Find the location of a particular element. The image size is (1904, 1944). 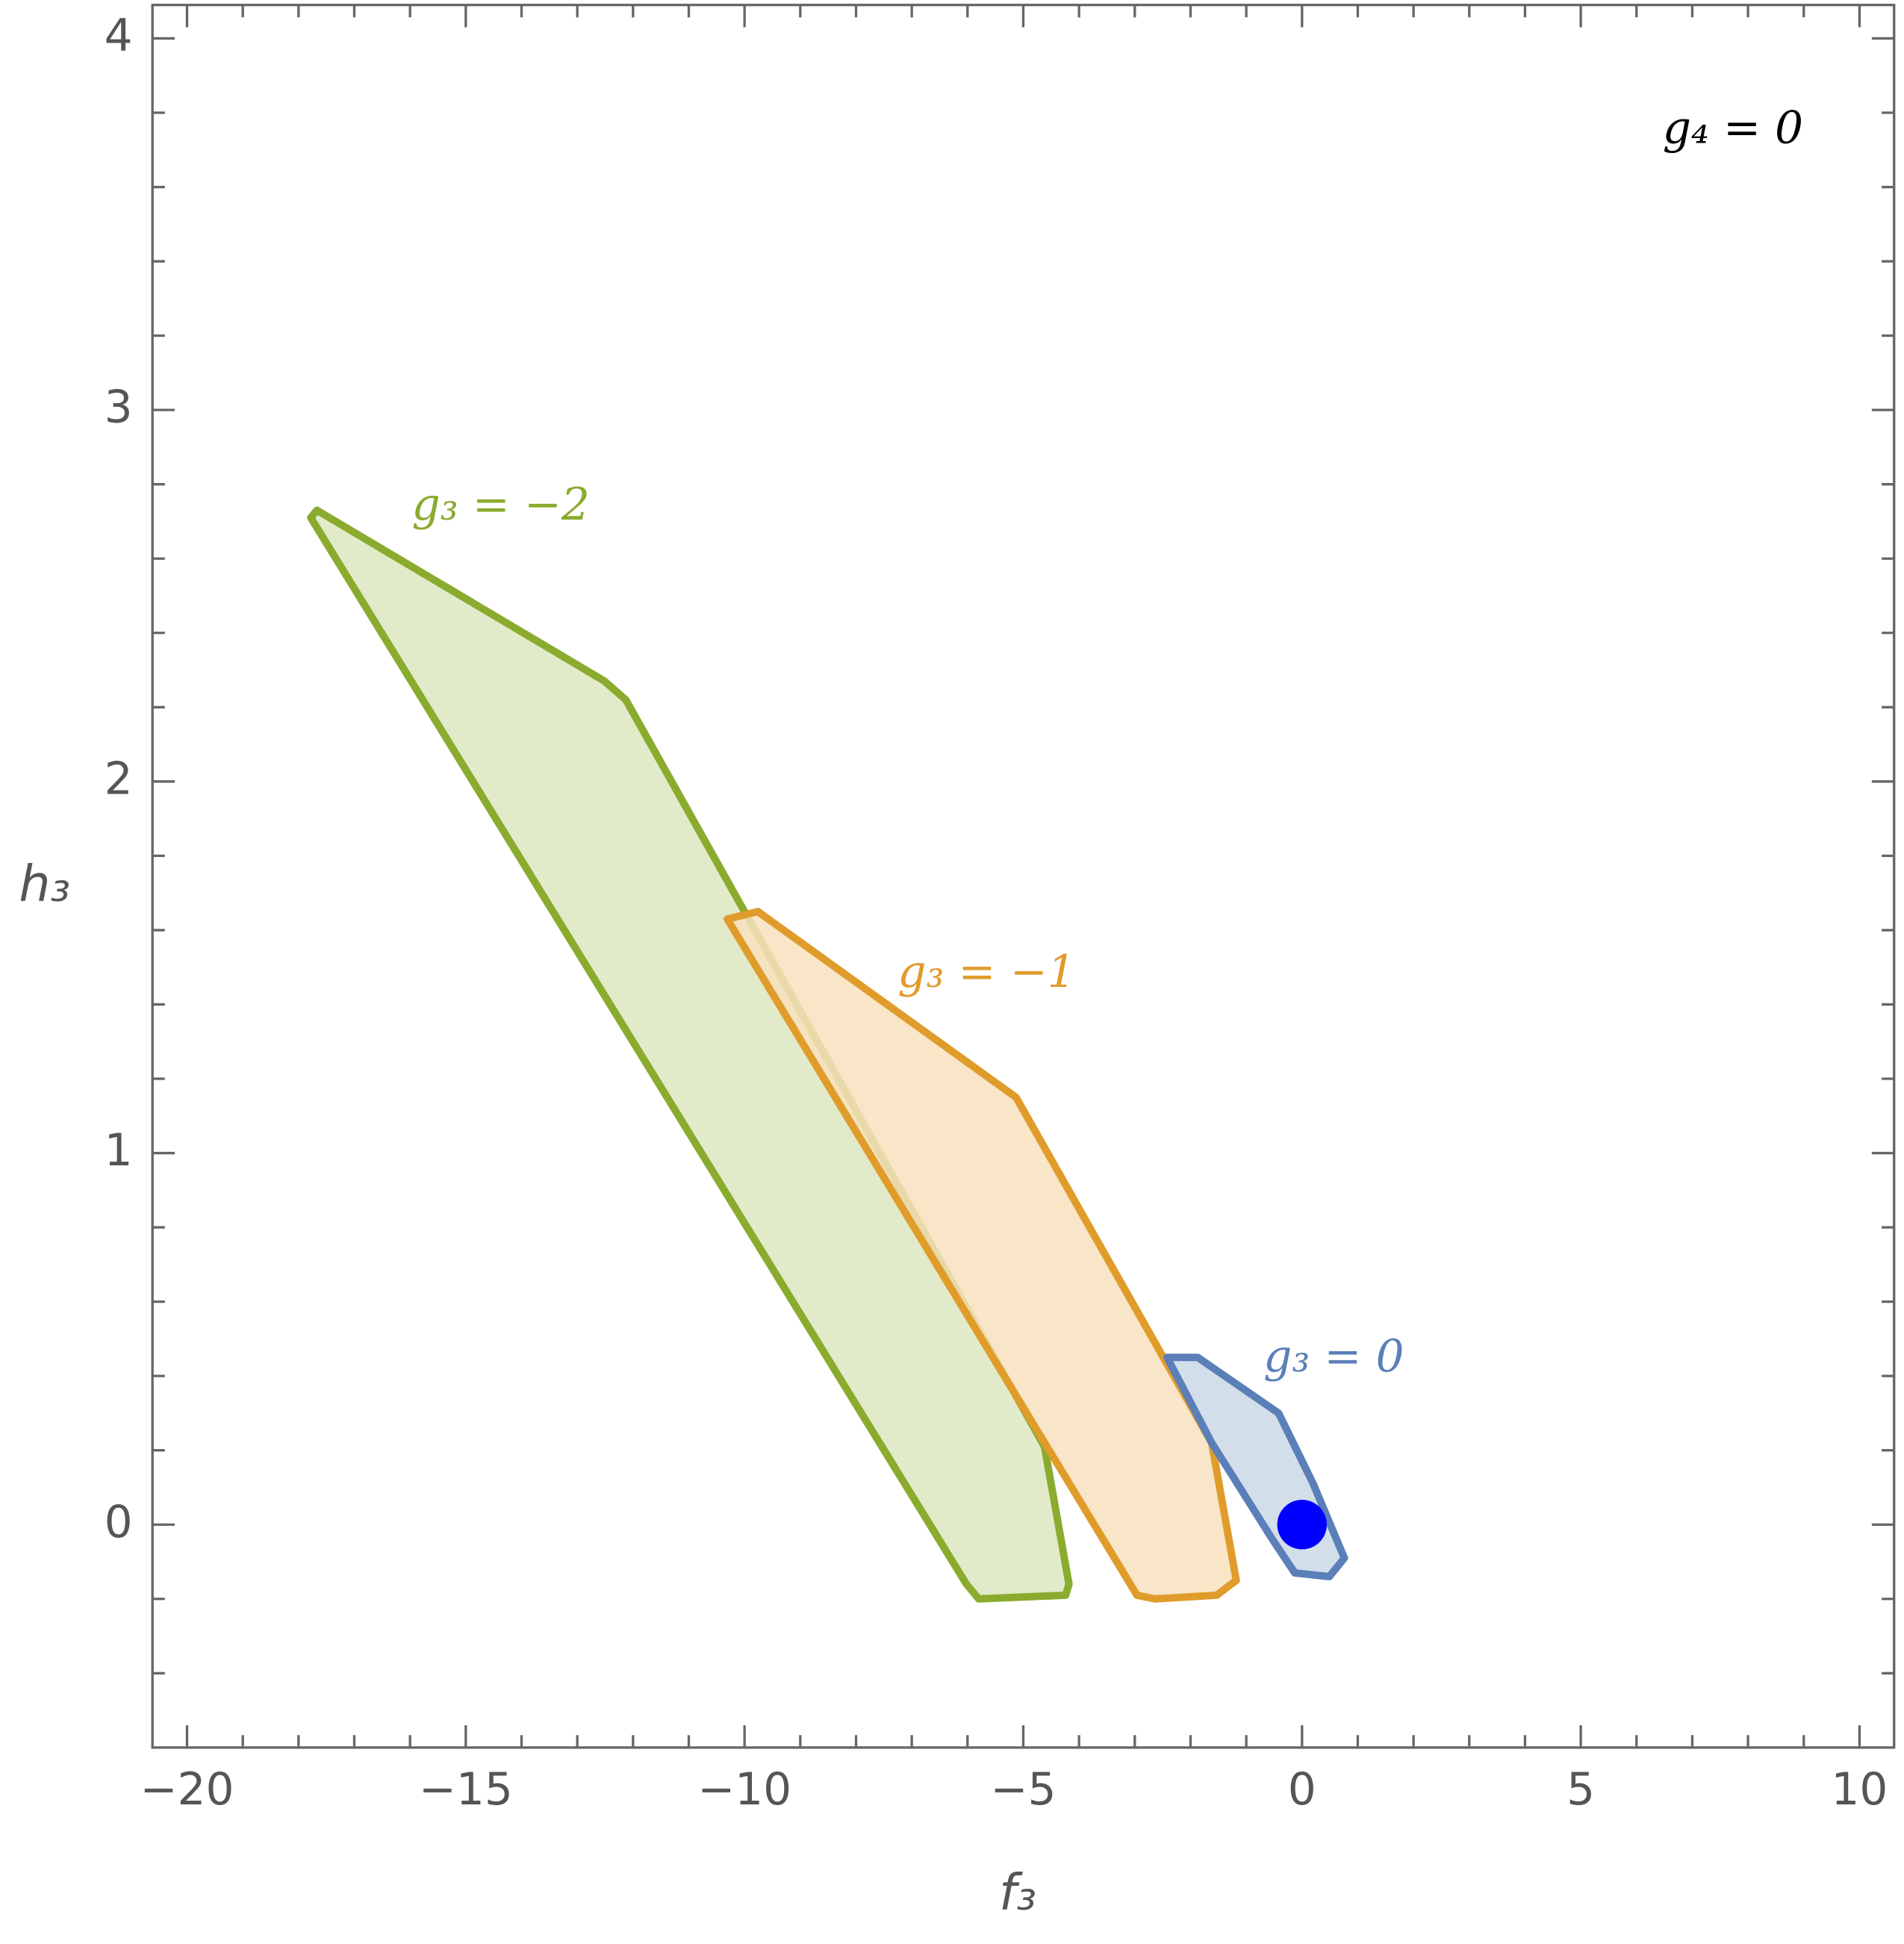

region-label: g₃ = −1 is located at coordinates (986, 972).